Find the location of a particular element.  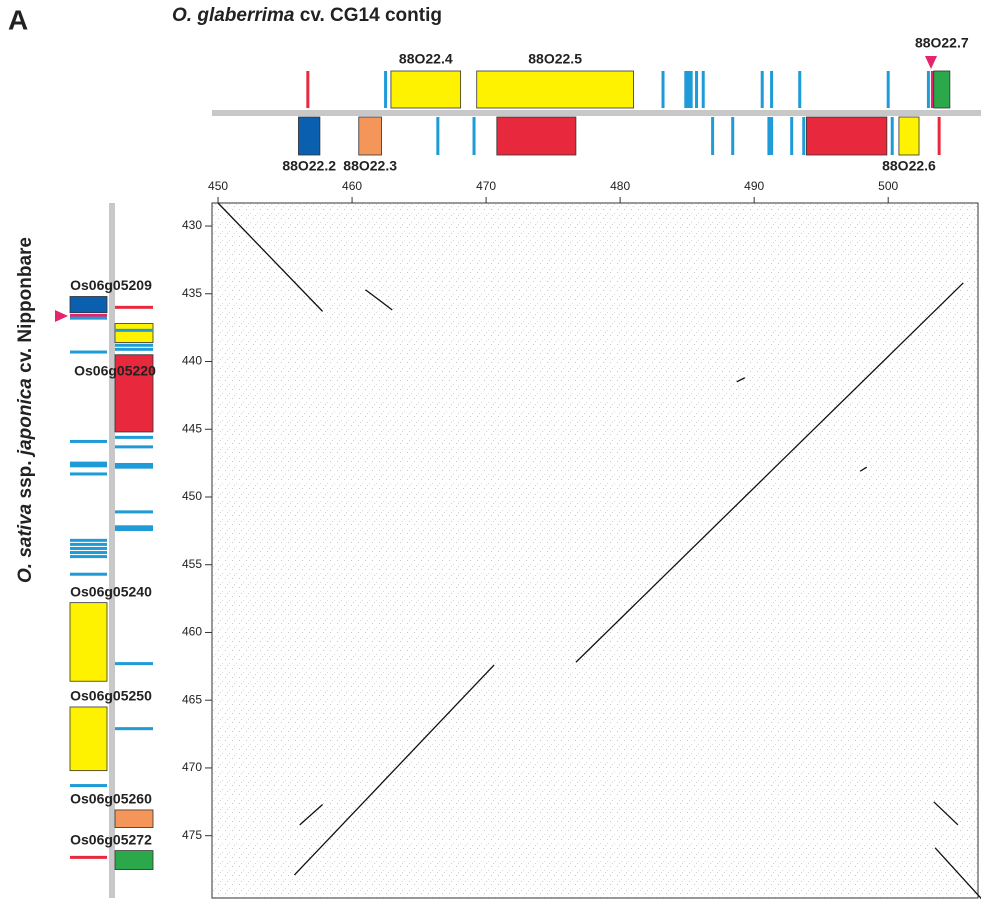

y-tick-label: 440 is located at coordinates (192, 361).